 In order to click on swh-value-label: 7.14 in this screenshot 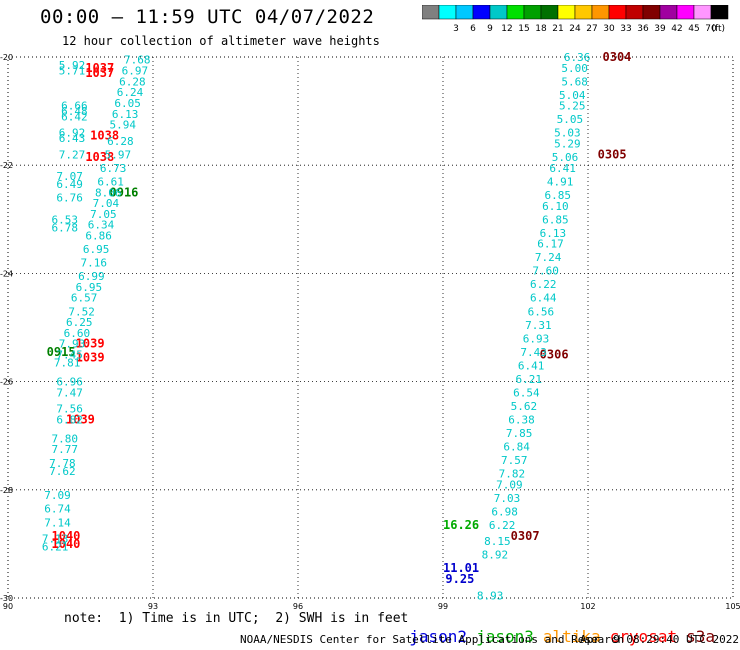, I will do `click(57, 522)`.